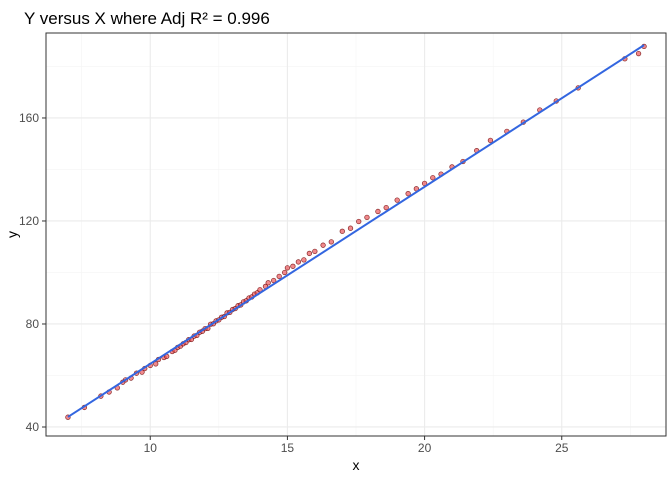 Image resolution: width=672 pixels, height=480 pixels. Describe the element at coordinates (33, 427) in the screenshot. I see `y-tick-label: 40` at that location.